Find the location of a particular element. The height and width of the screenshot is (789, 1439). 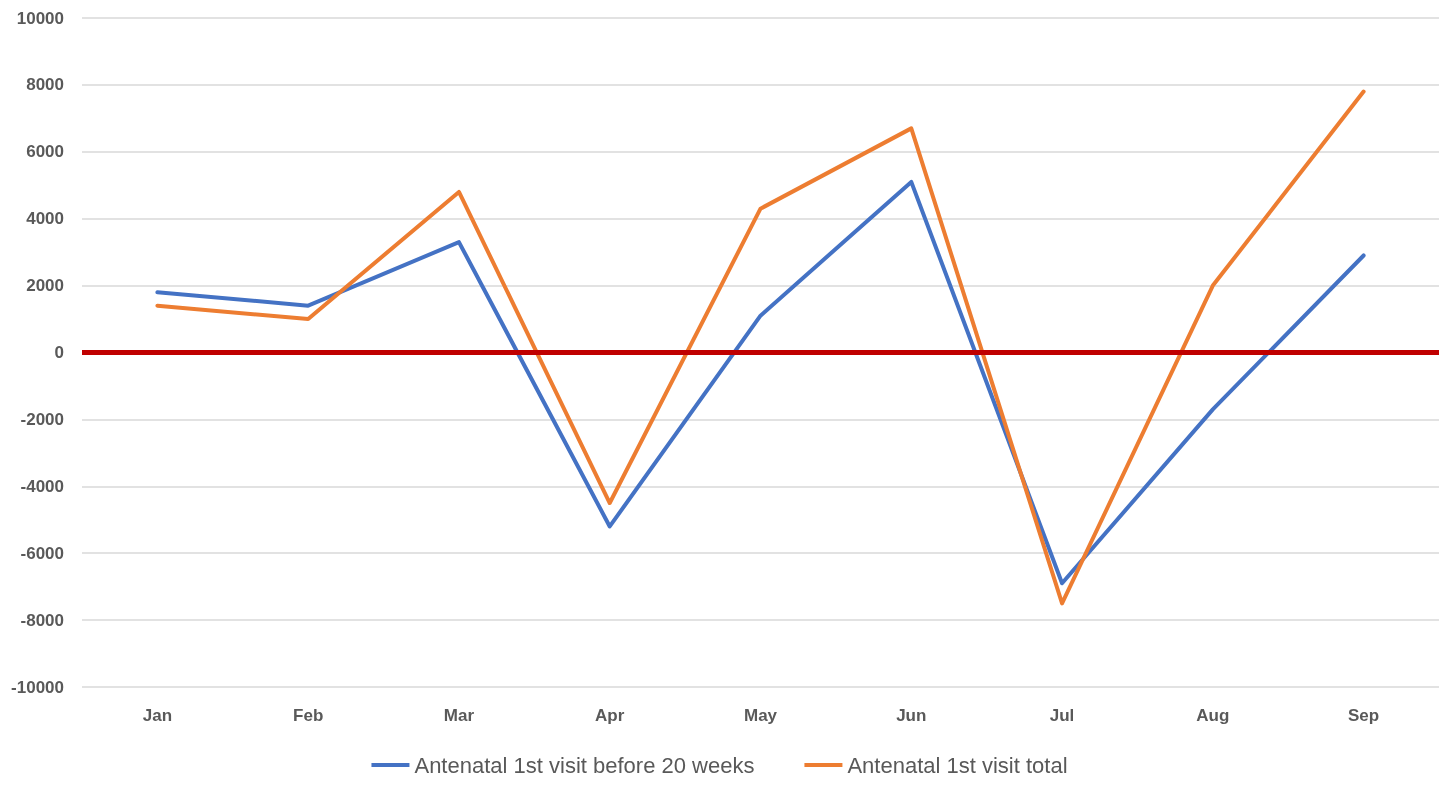

y-tick-label: 0 is located at coordinates (59, 352).